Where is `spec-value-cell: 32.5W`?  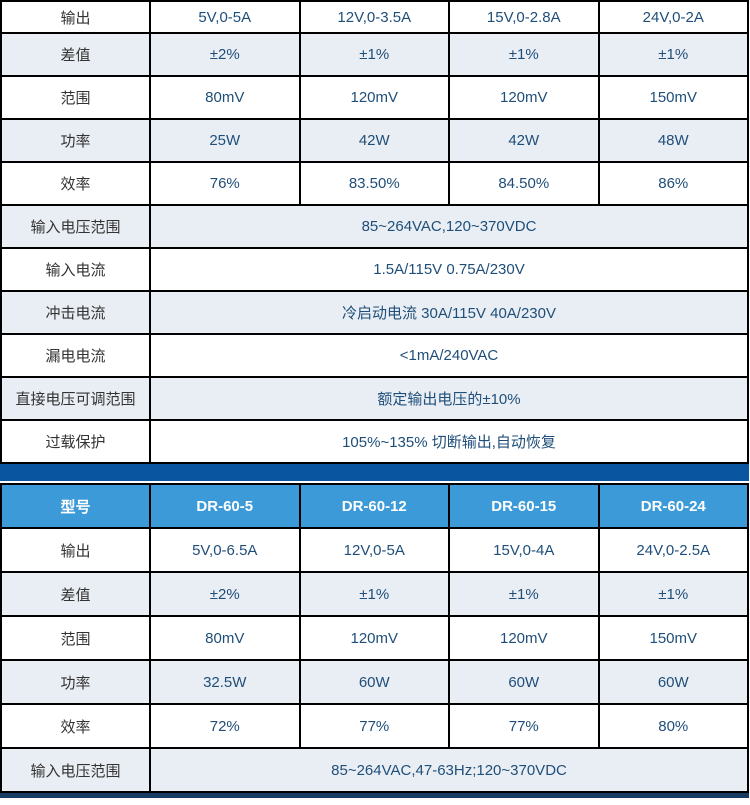 spec-value-cell: 32.5W is located at coordinates (225, 682).